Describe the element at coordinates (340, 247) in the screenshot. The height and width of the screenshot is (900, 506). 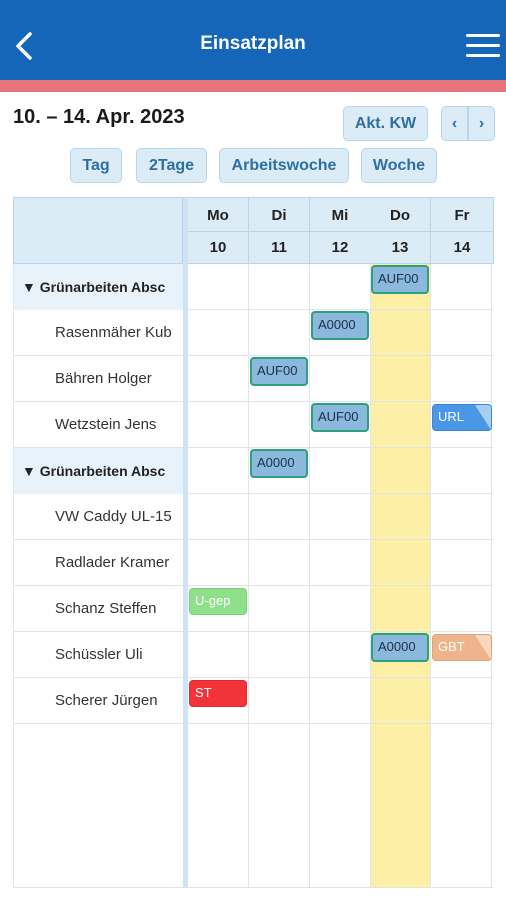
I see `day-header-date: 12` at that location.